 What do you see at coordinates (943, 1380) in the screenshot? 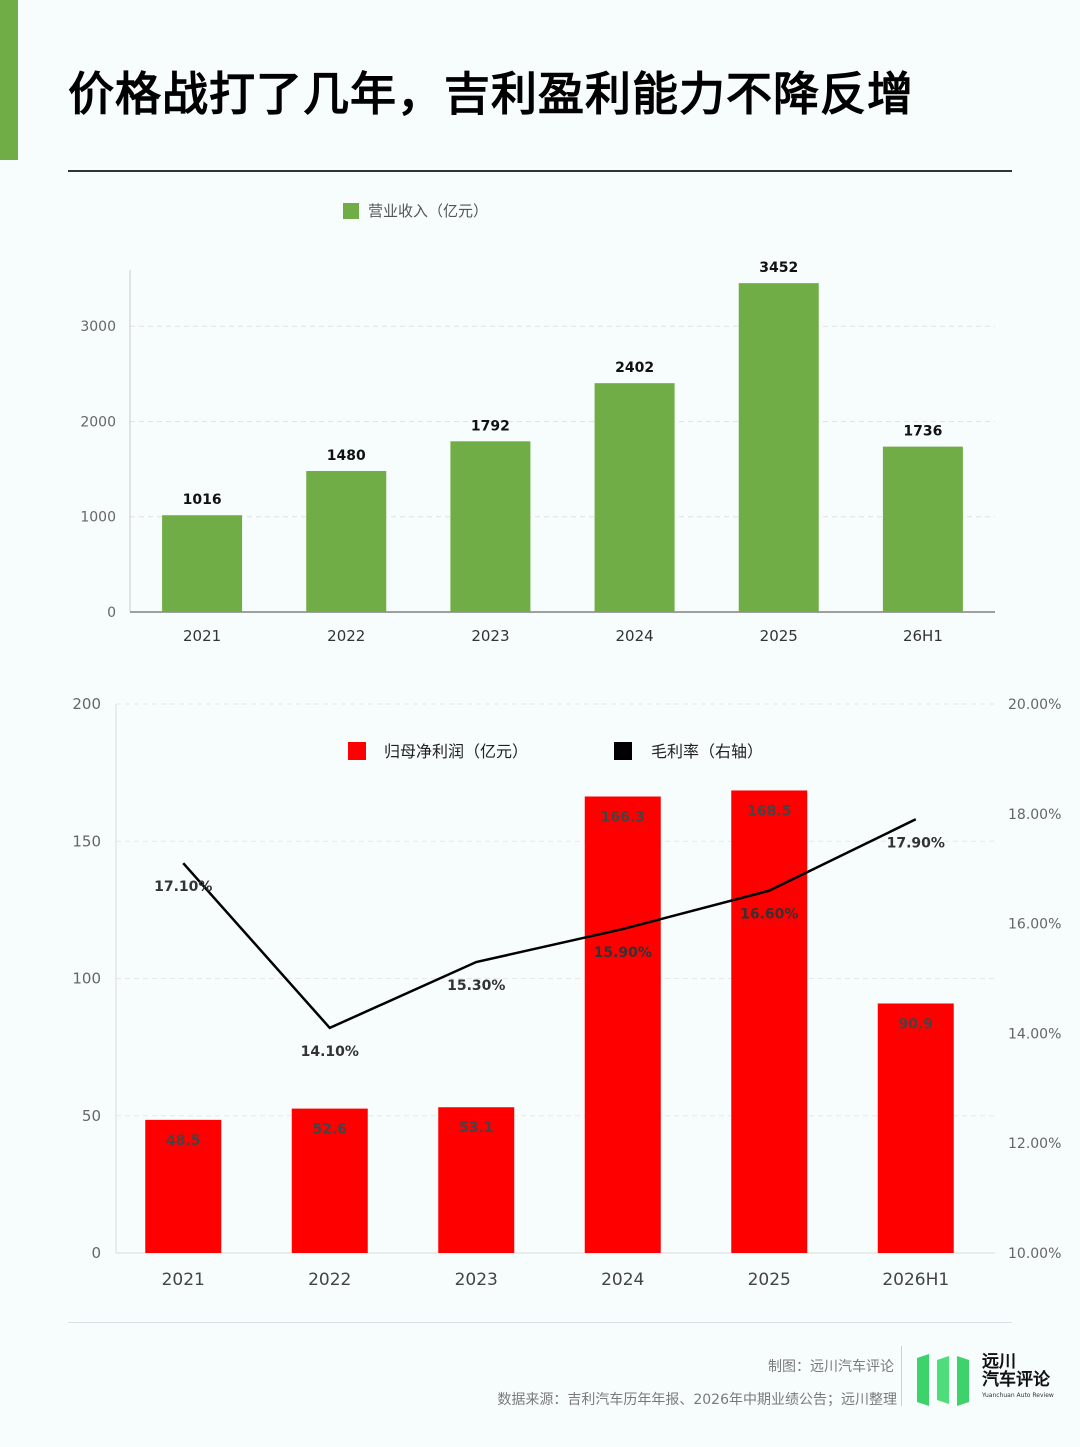
I see `brand-logo-icon` at bounding box center [943, 1380].